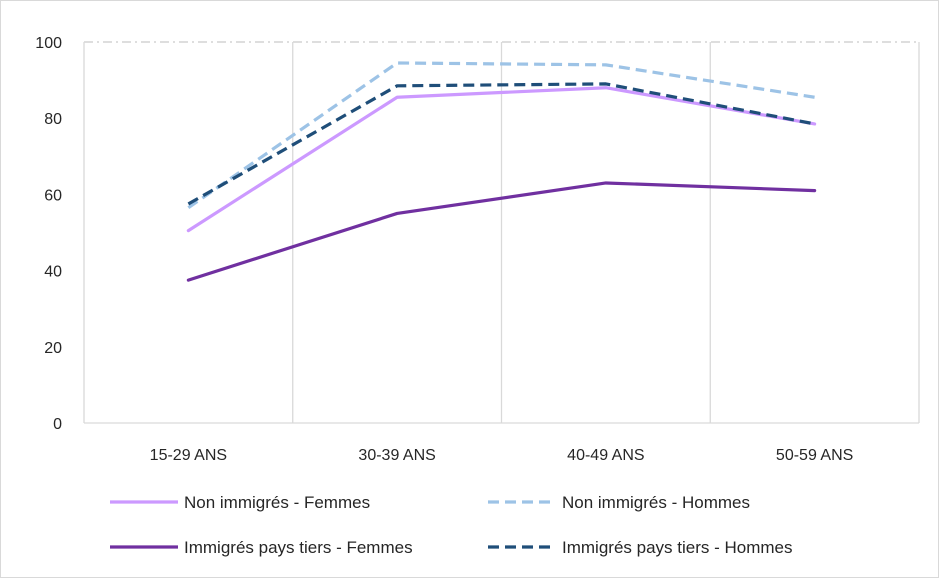 The height and width of the screenshot is (578, 939). Describe the element at coordinates (277, 502) in the screenshot. I see `legend-label: Non immigrés - Femmes` at that location.